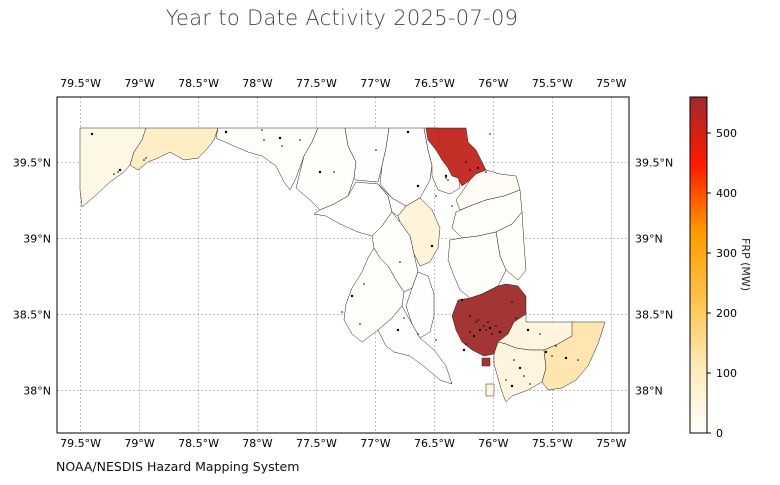  Describe the element at coordinates (139, 83) in the screenshot. I see `lon-label-top-1: 79°W` at that location.